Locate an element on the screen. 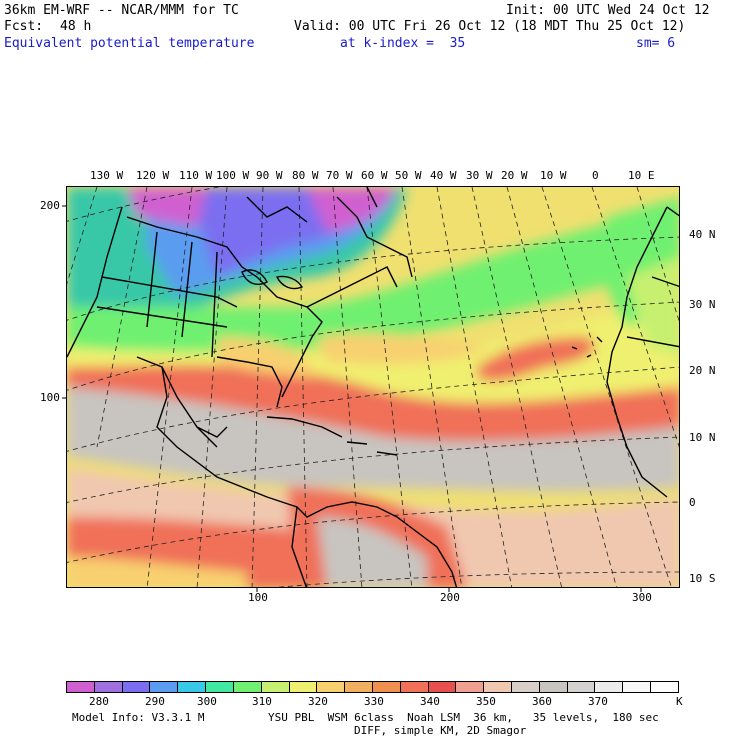  lon-label: 10 W is located at coordinates (553, 175).